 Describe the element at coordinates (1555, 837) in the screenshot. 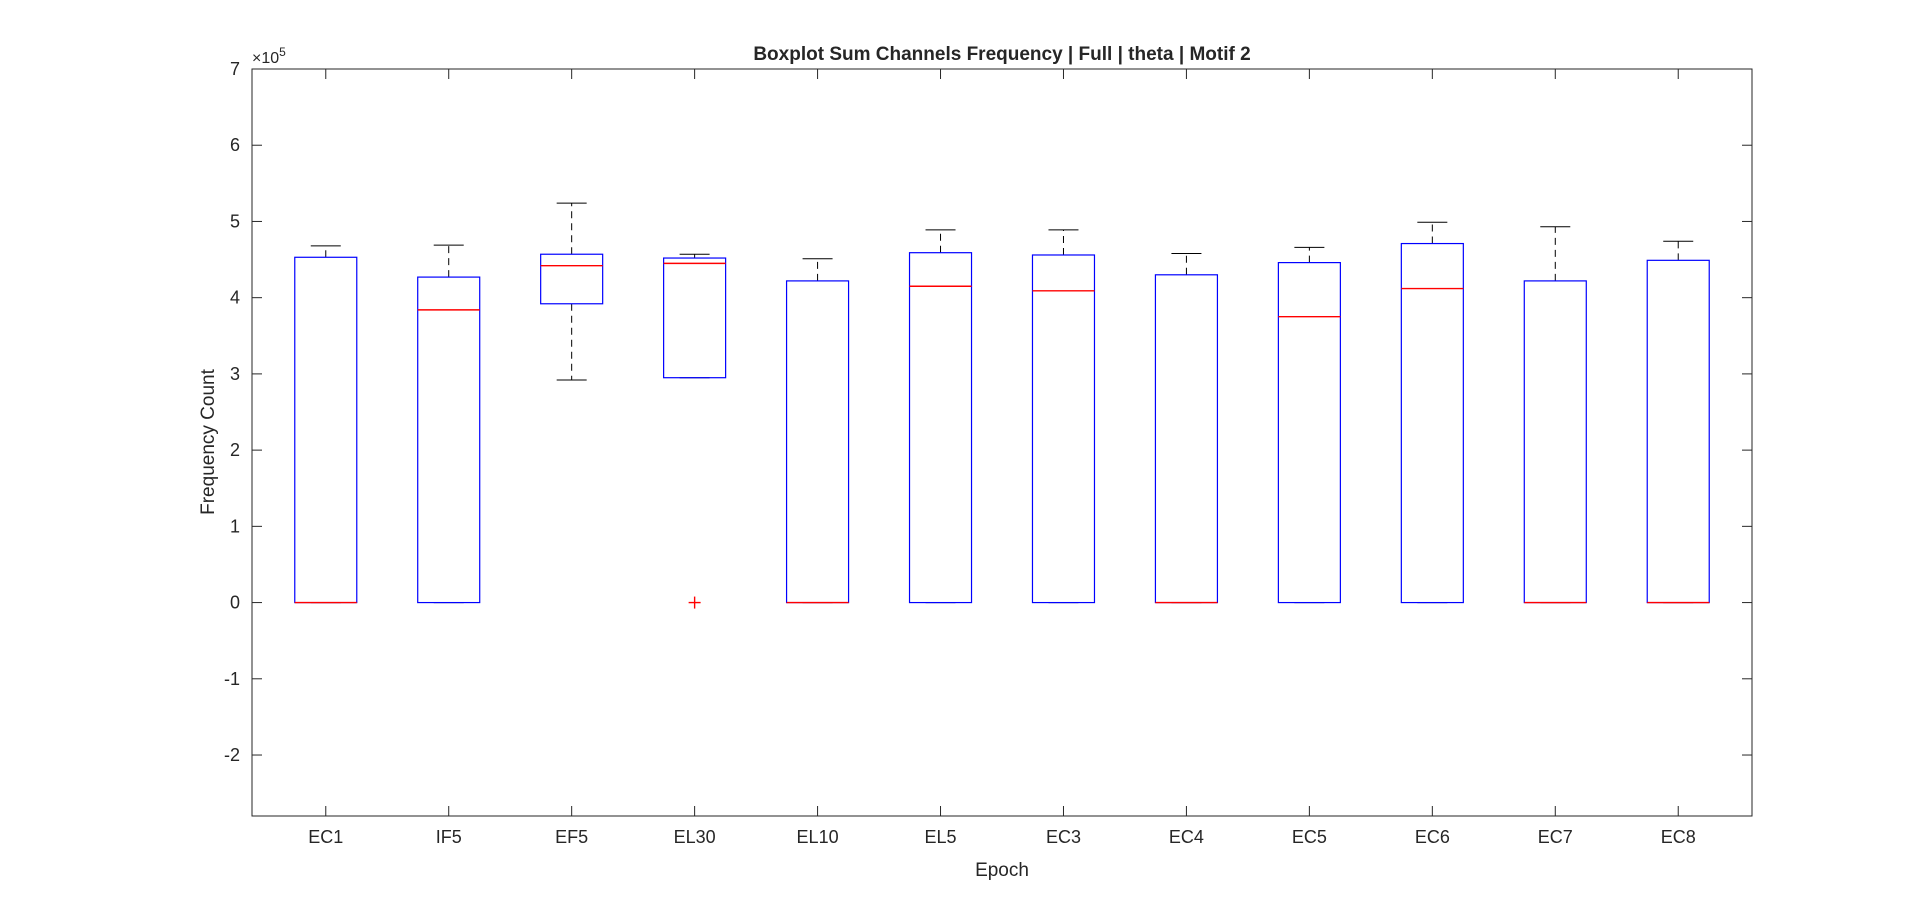

I see `x-tick-label: EC7` at that location.